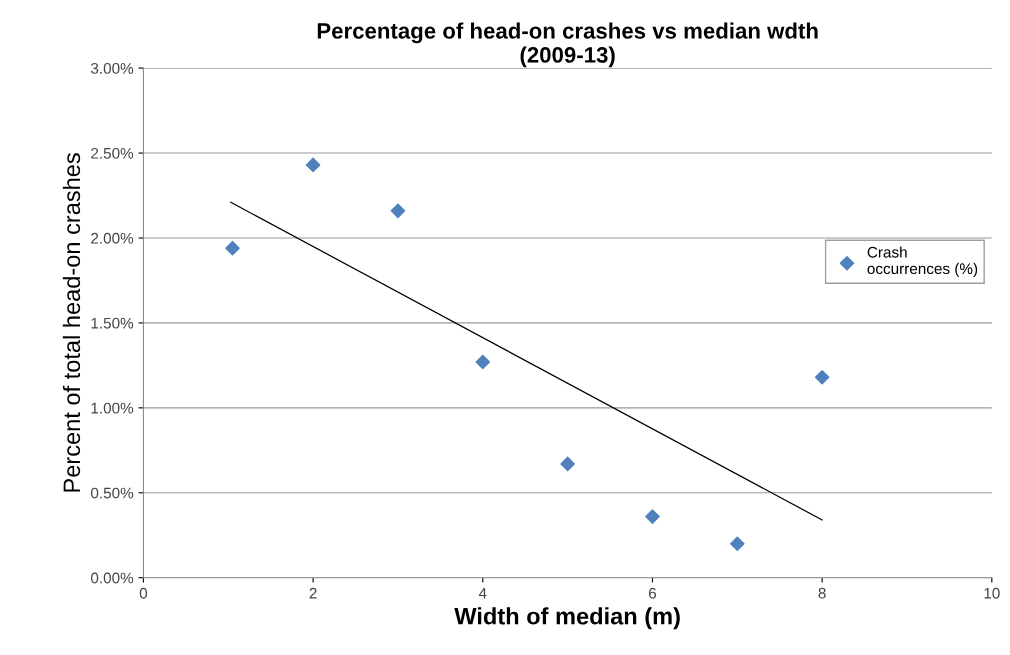 The image size is (1010, 655). What do you see at coordinates (112, 578) in the screenshot?
I see `y-tick-label: 0.00%` at bounding box center [112, 578].